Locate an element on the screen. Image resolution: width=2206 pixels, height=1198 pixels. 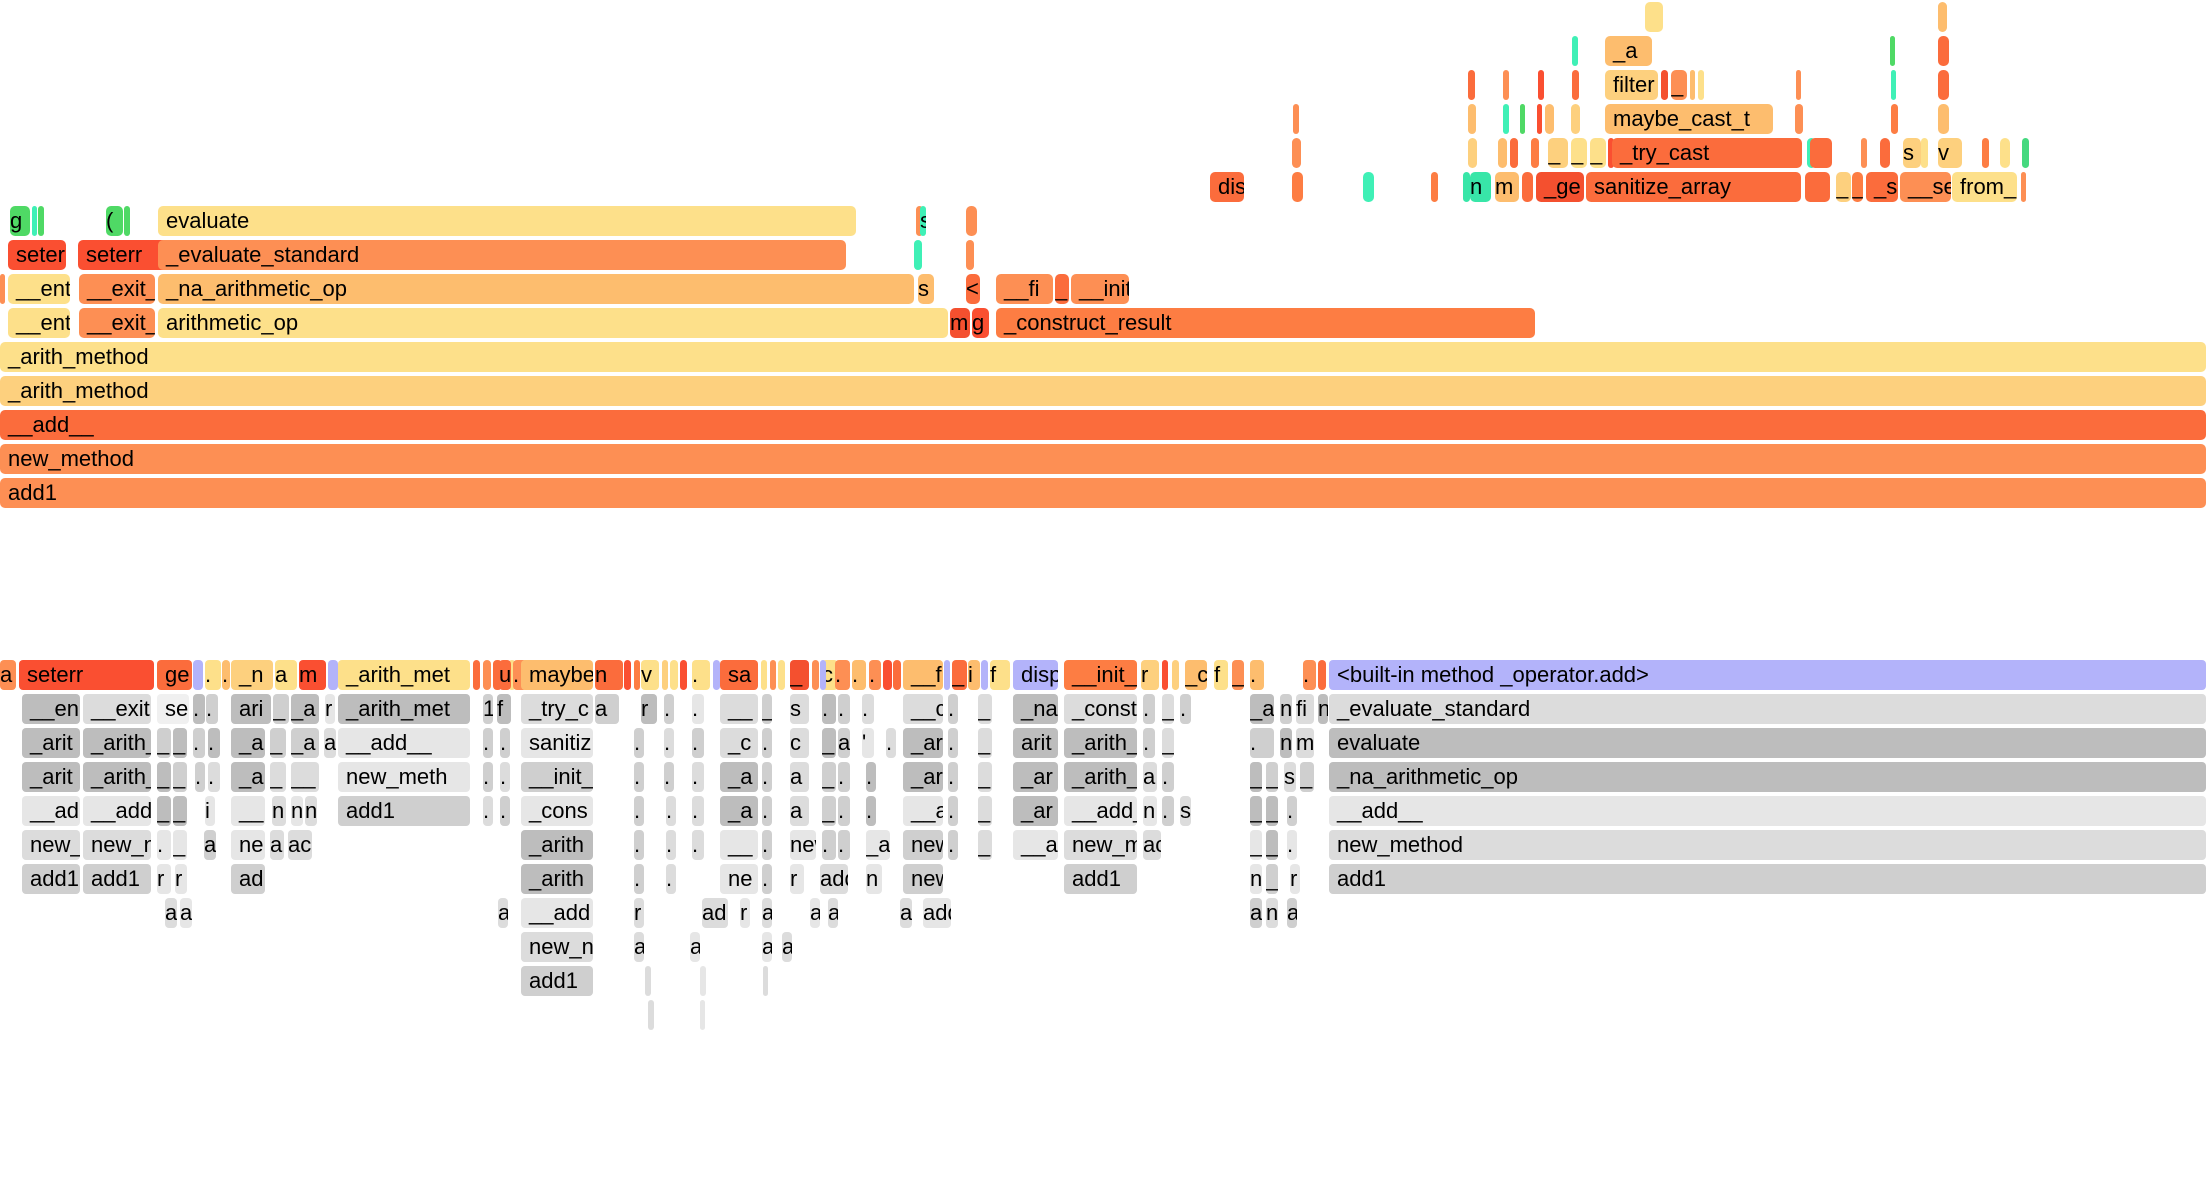
bottom-frame: _arit is located at coordinates (51, 743).